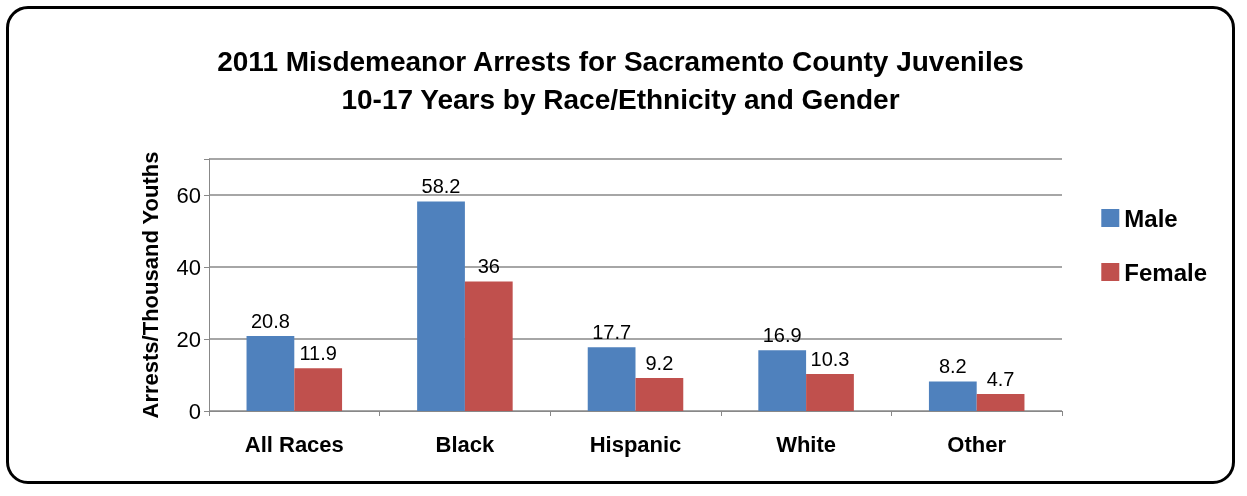 This screenshot has width=1247, height=496. I want to click on data-label: 20.8, so click(270, 321).